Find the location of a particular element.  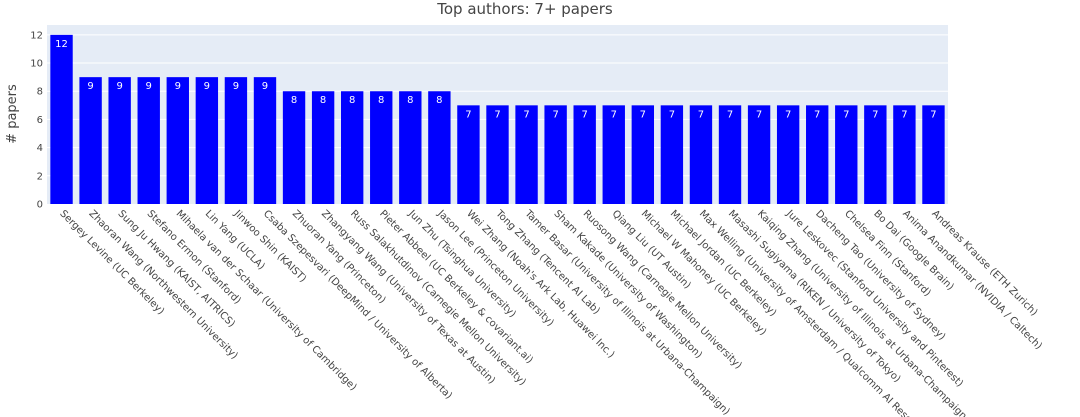

y-tick-label: 4 is located at coordinates (40, 148).